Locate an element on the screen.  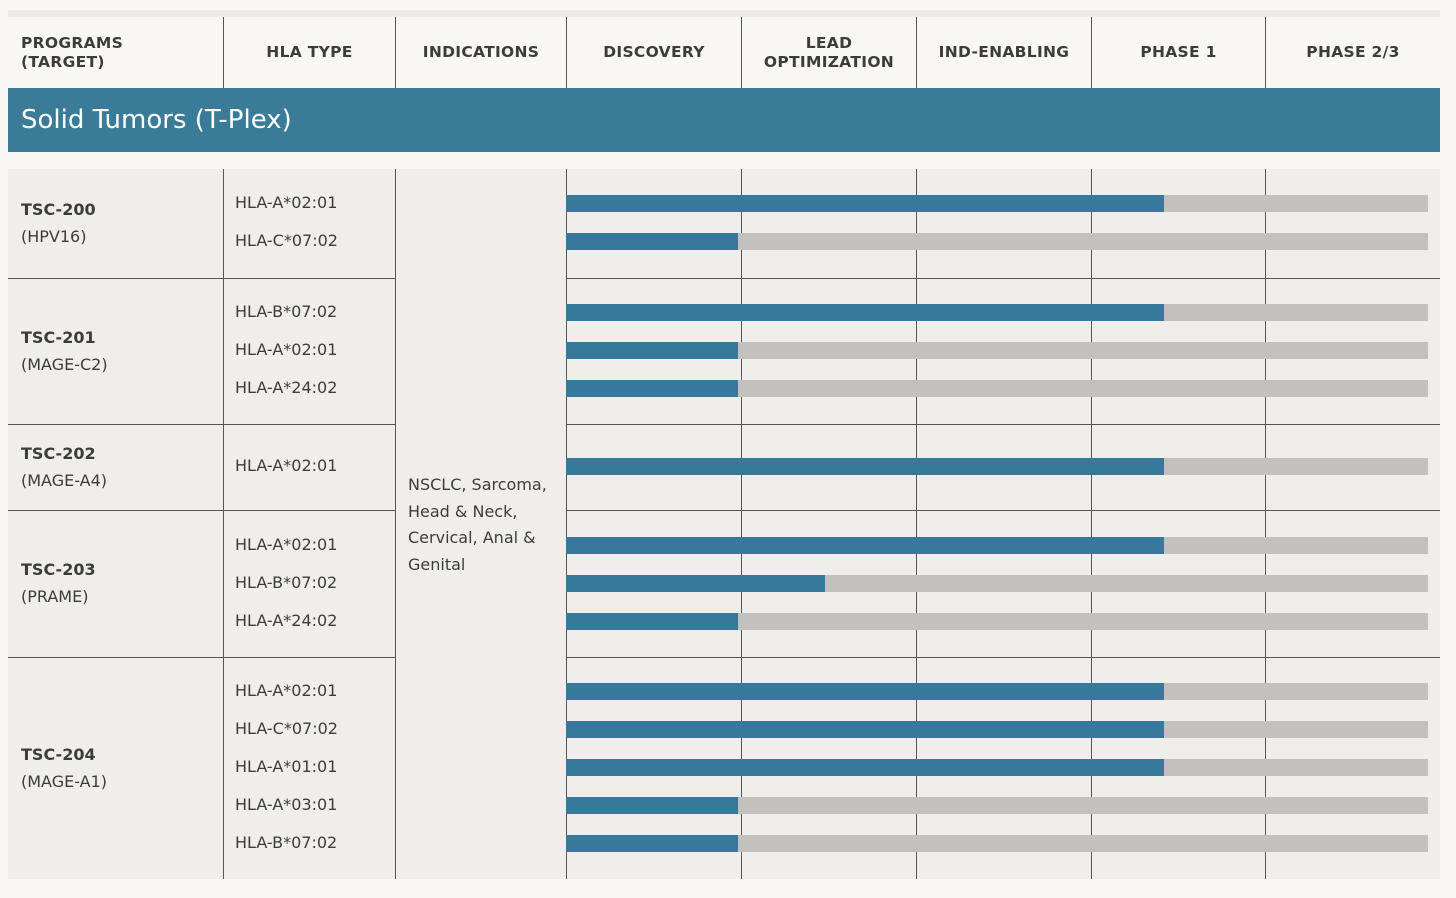
section-banner: Solid Tumors (T-Plex) is located at coordinates (724, 120).